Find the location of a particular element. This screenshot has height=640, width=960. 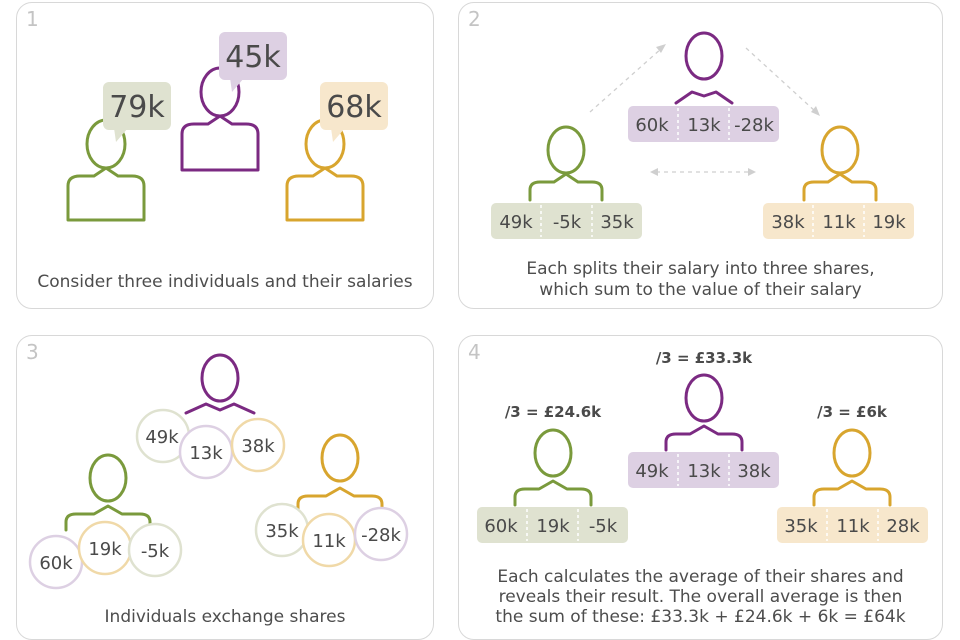

share-bar-gold: 38k 11k 19k is located at coordinates (838, 221).